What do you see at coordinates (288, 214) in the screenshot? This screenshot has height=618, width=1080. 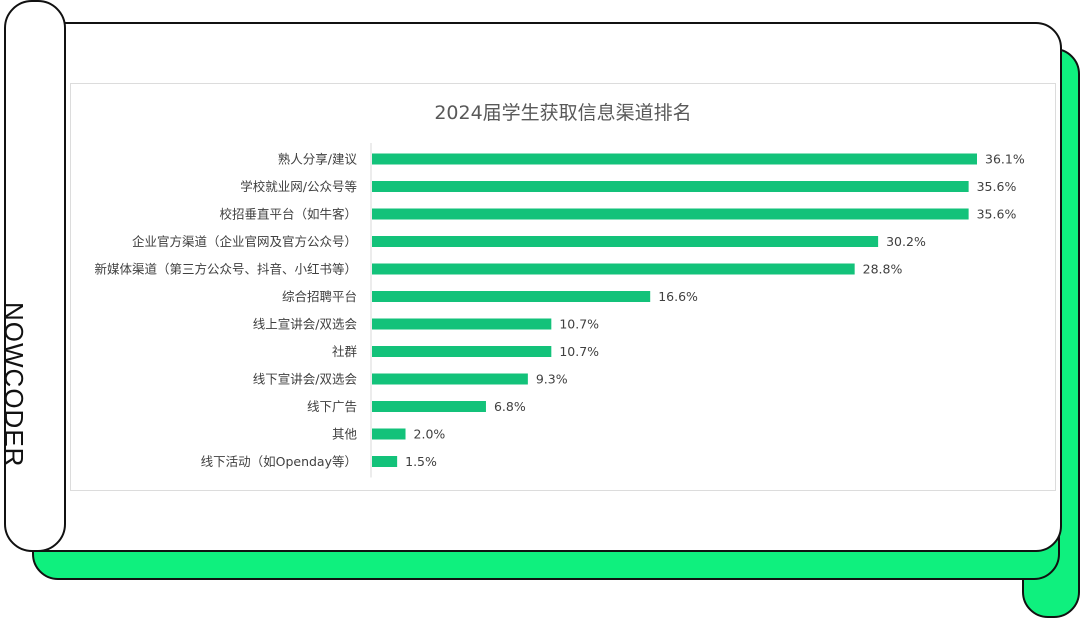 I see `category-label: 校招垂直平台（如牛客）` at bounding box center [288, 214].